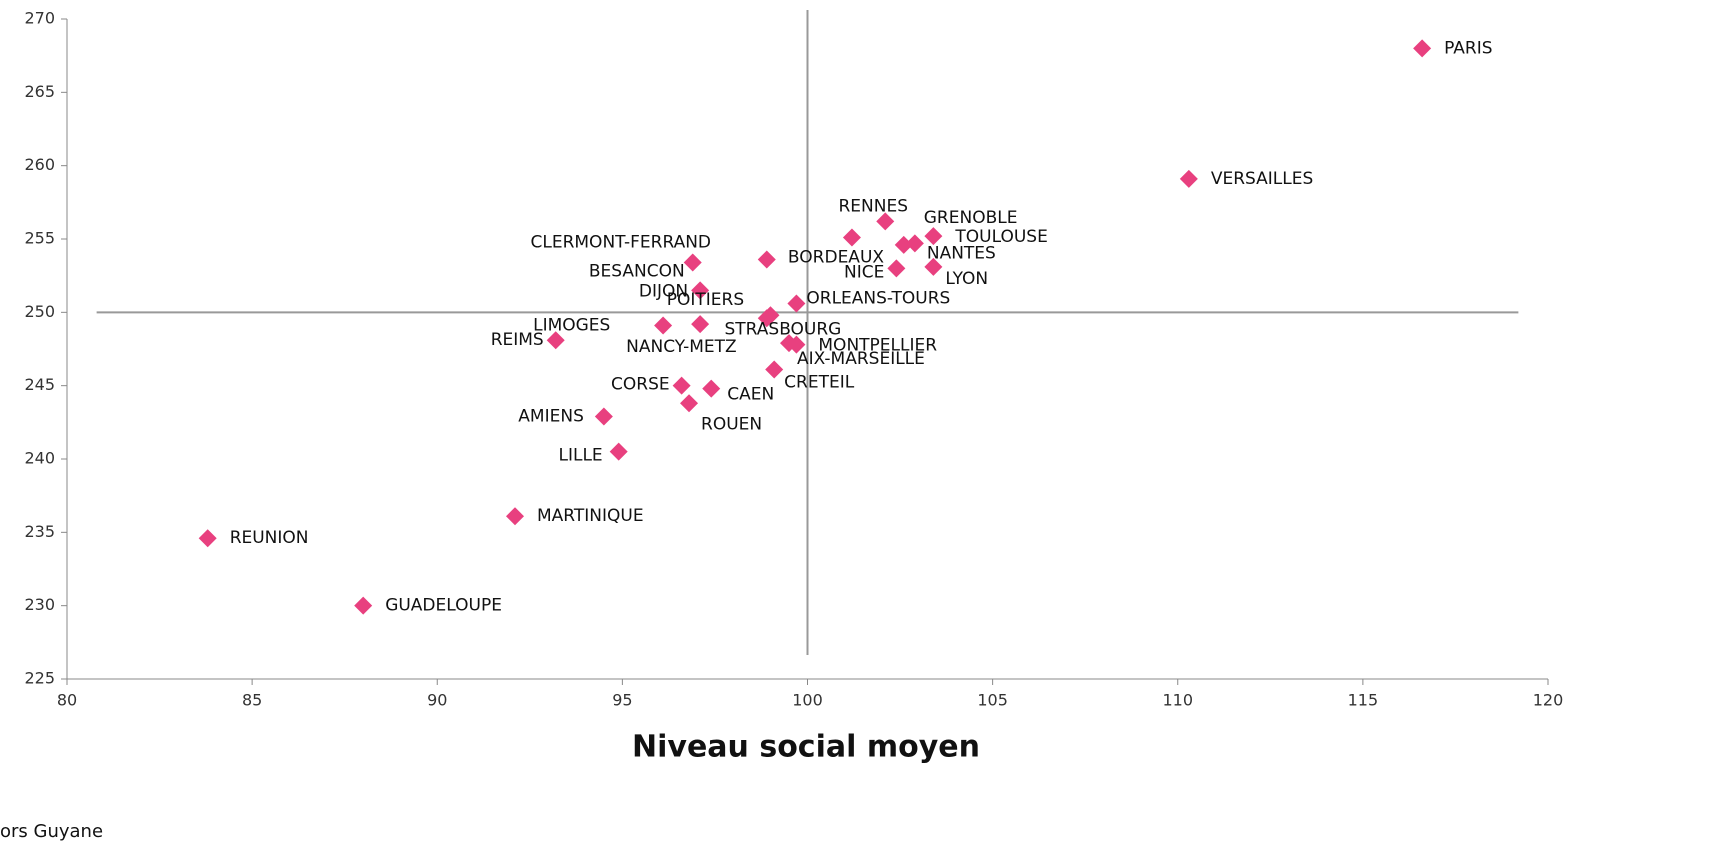 The height and width of the screenshot is (843, 1733). Describe the element at coordinates (861, 359) in the screenshot. I see `point-label: AIX-MARSEILLE` at that location.